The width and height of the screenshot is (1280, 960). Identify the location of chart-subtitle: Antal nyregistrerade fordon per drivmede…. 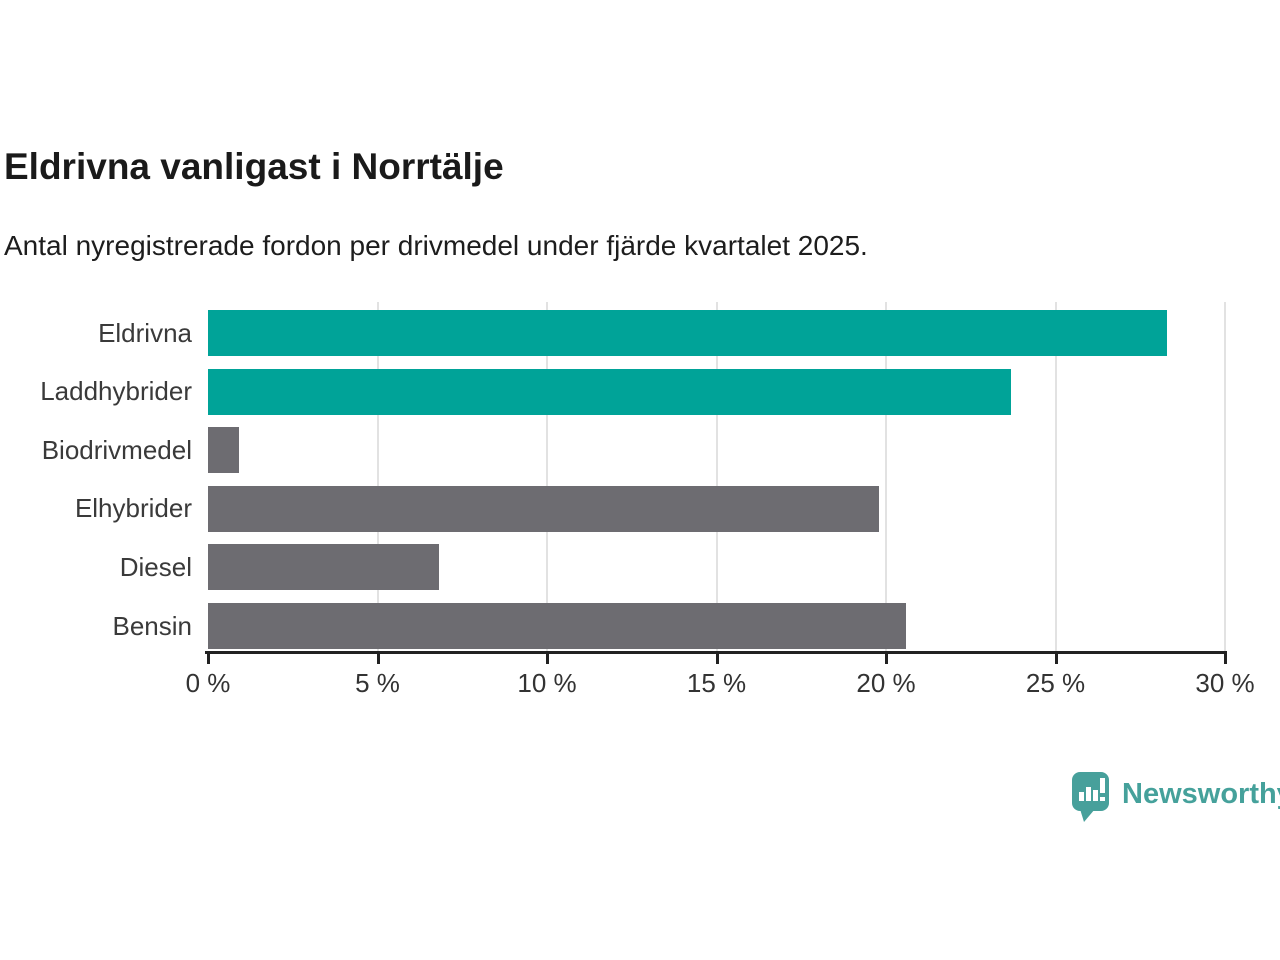
(436, 245).